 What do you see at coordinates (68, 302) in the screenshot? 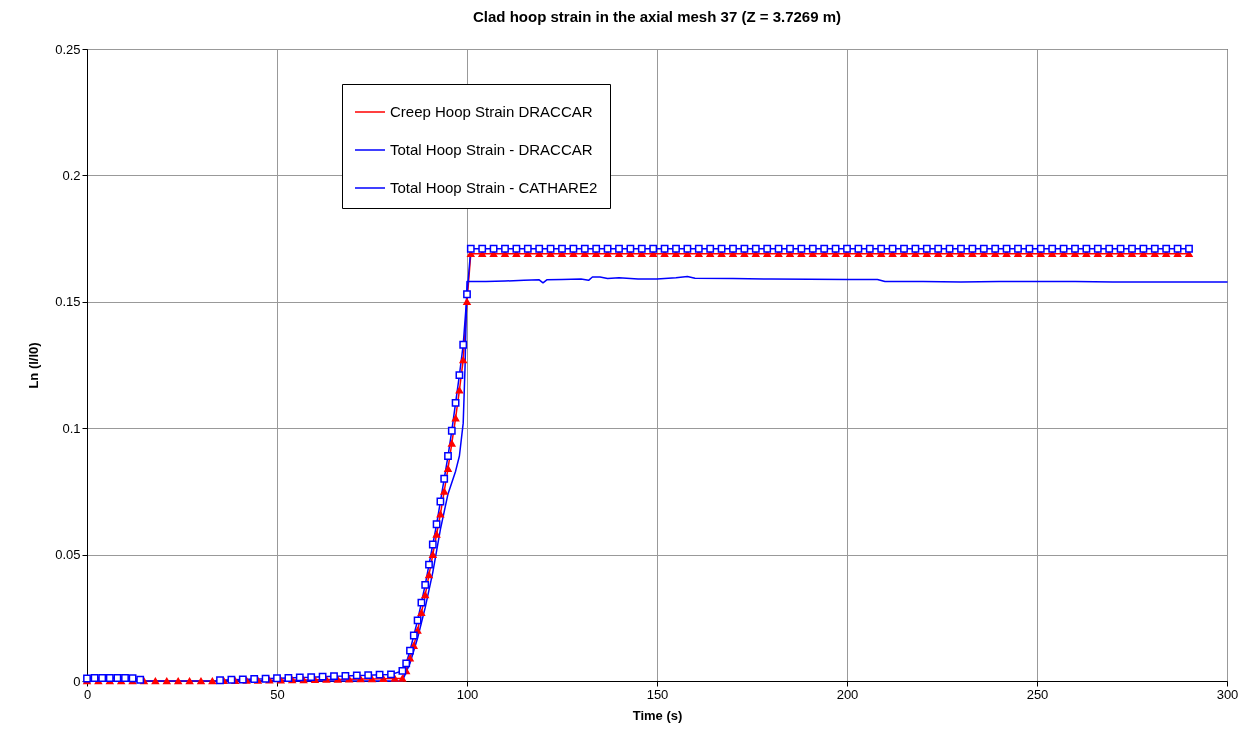
I see `y-tick-label: 0.15` at bounding box center [68, 302].